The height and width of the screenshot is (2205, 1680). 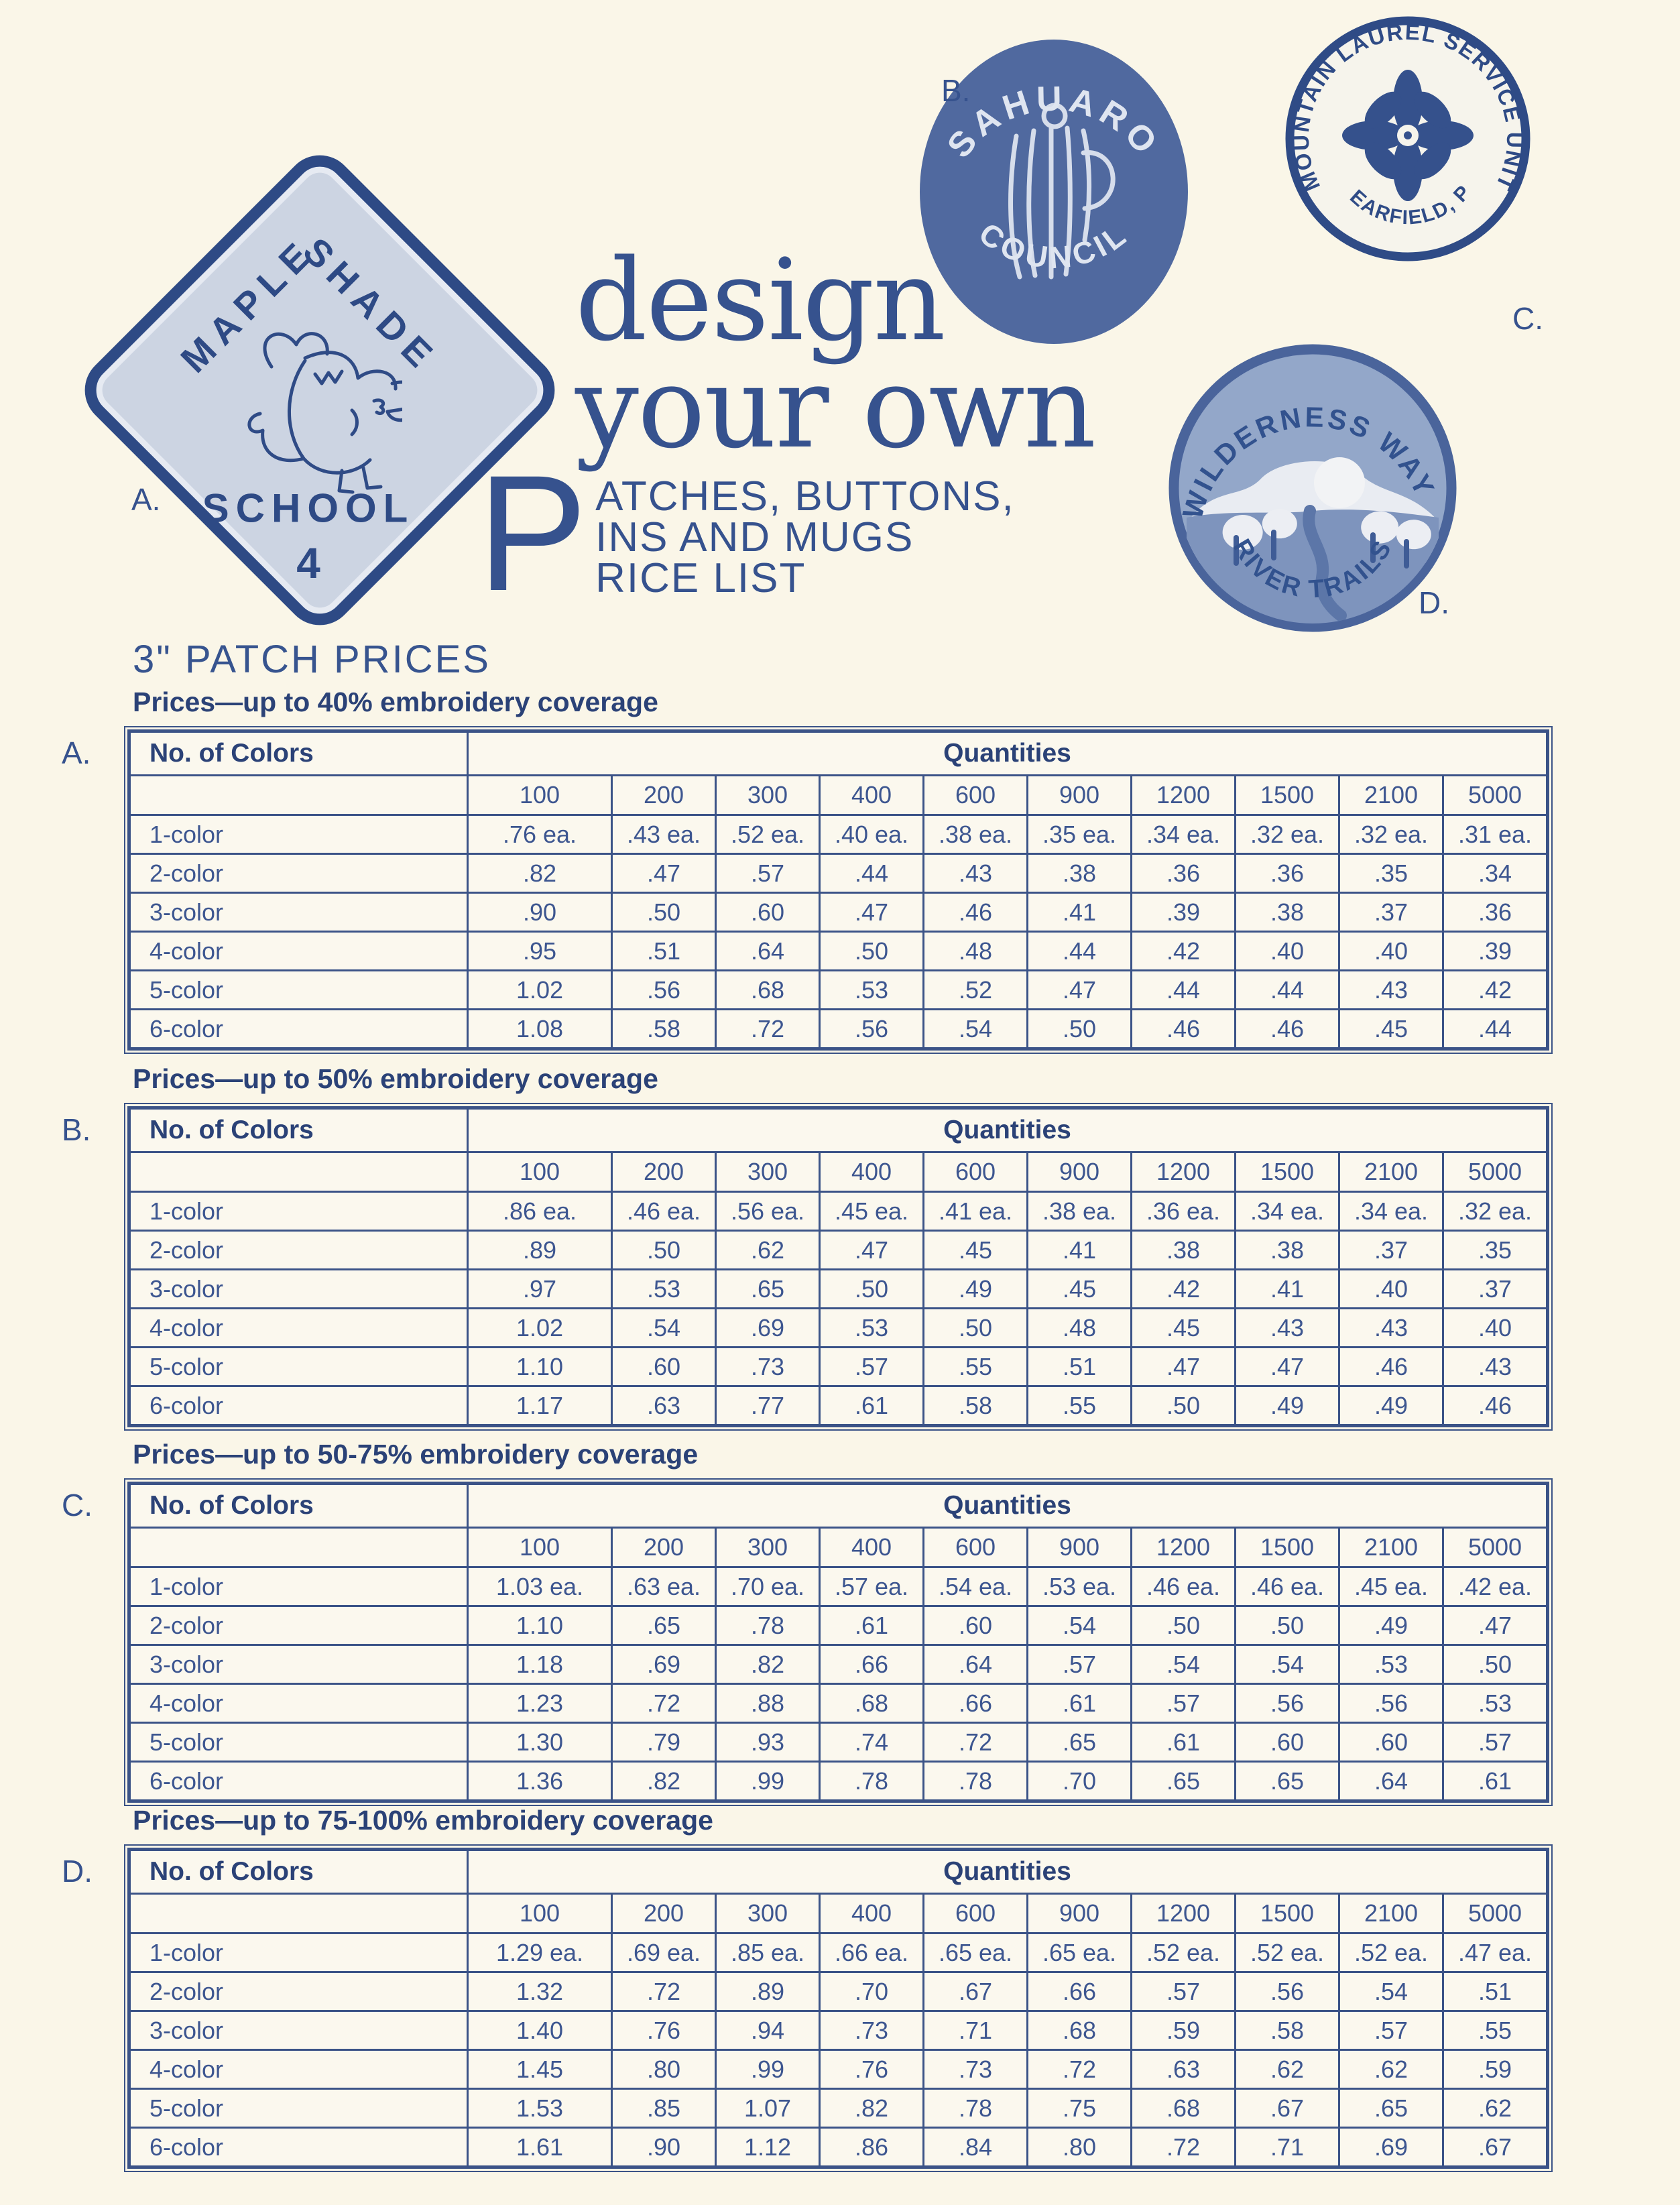 What do you see at coordinates (308, 563) in the screenshot?
I see `patch-a-number: 4` at bounding box center [308, 563].